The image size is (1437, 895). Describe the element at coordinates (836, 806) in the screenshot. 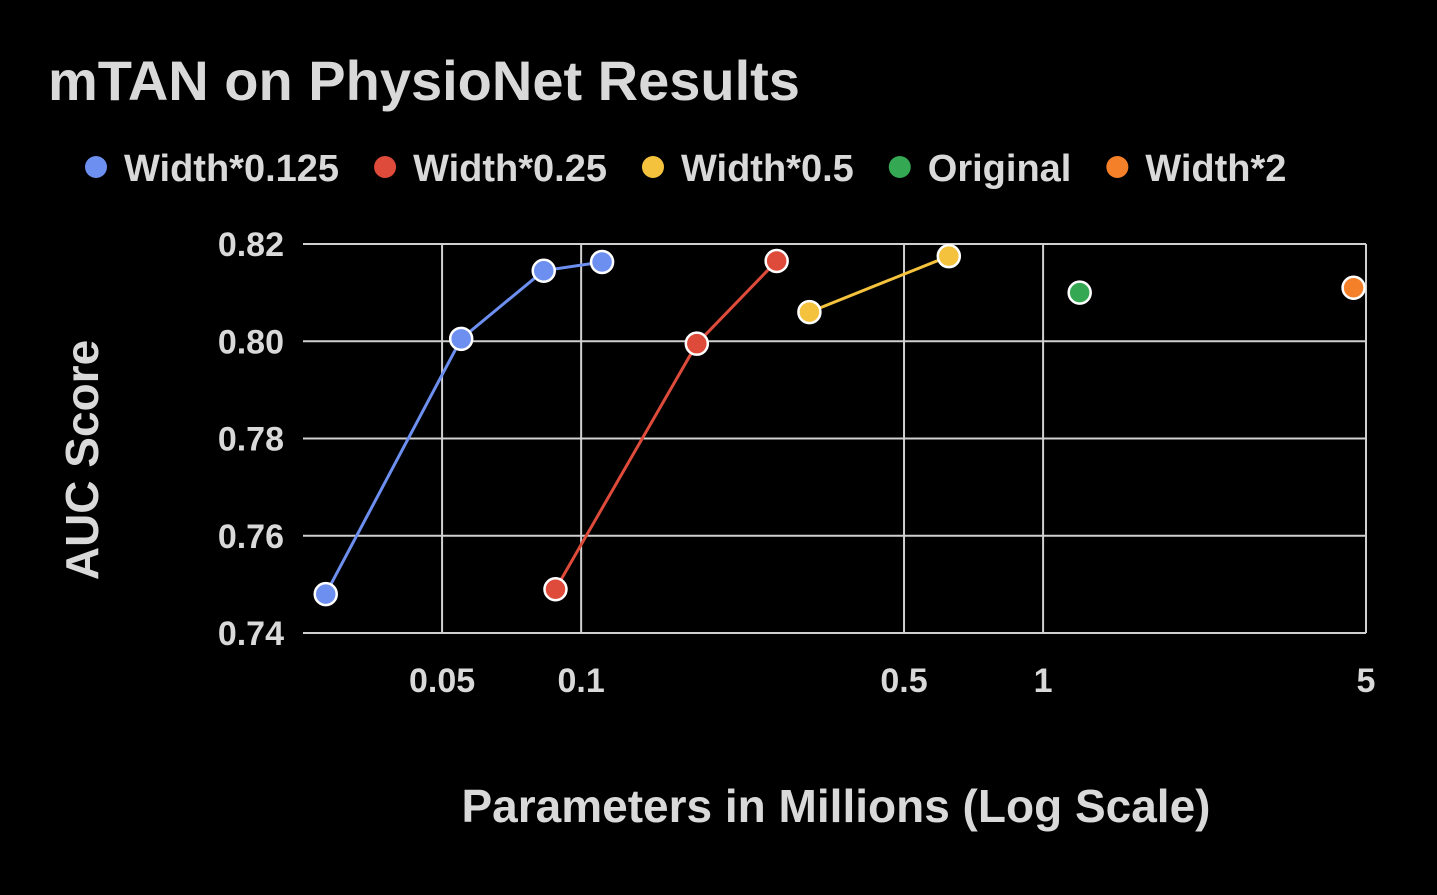

I see `x-axis-label: Parameters in Millions (Log Scale)` at that location.